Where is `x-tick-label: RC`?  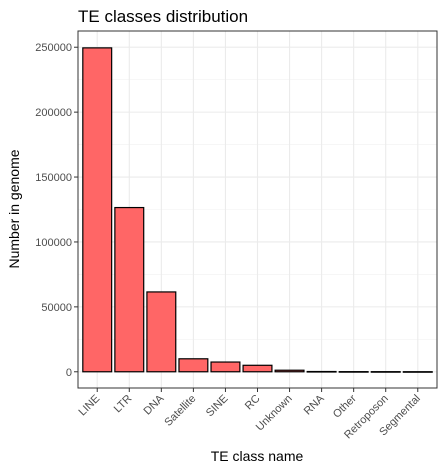 x-tick-label: RC is located at coordinates (253, 403).